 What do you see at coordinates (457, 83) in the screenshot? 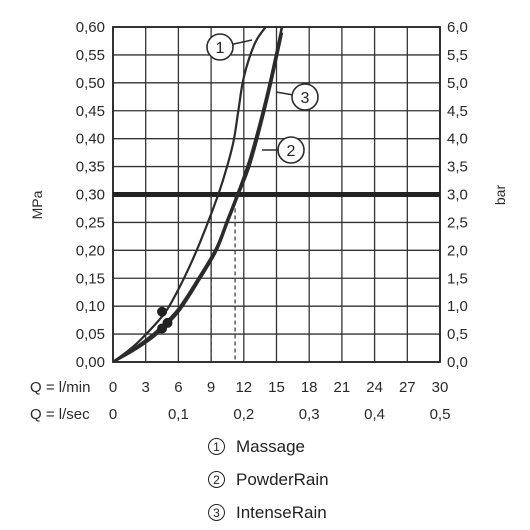
I see `y-tick-right: 5,0` at bounding box center [457, 83].